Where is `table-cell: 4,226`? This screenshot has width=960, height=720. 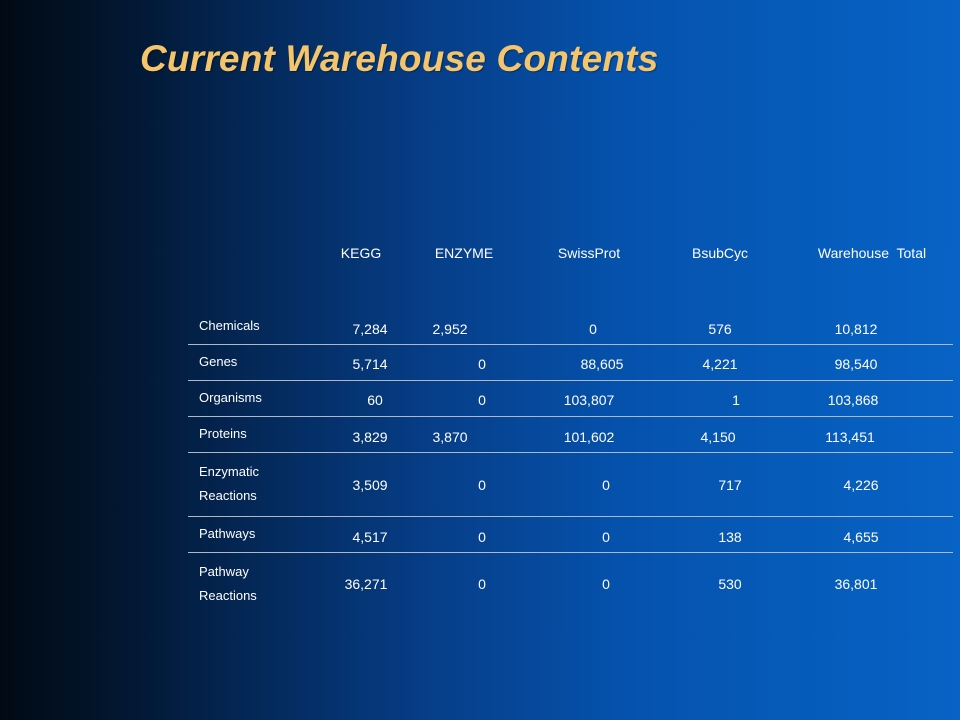
table-cell: 4,226 is located at coordinates (861, 485).